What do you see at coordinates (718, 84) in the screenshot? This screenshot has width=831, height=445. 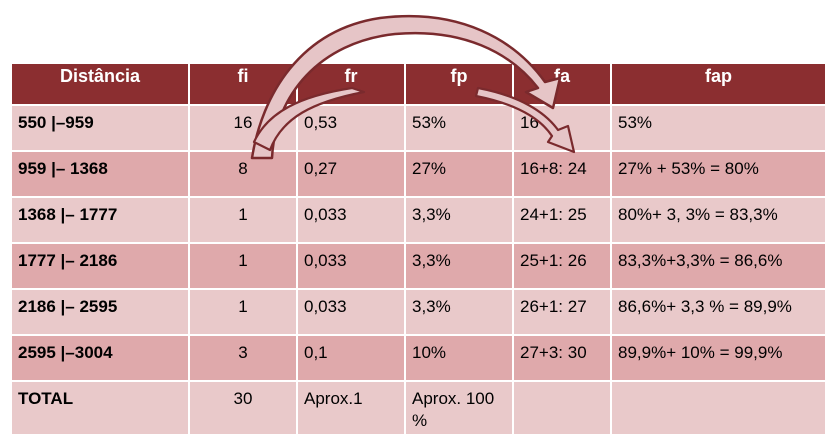 I see `header-fap: fap` at bounding box center [718, 84].